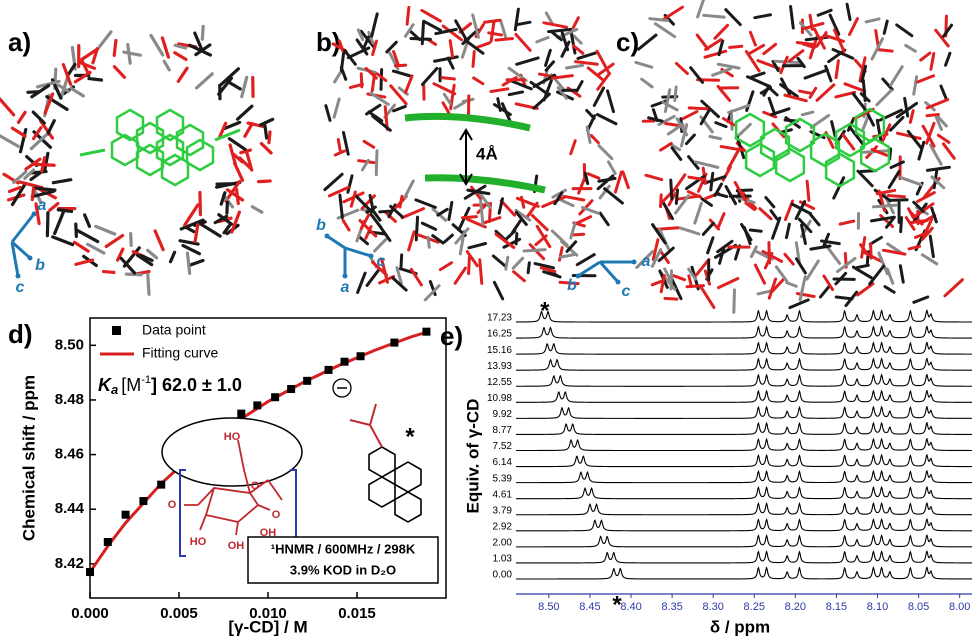 The image size is (976, 640). What do you see at coordinates (499, 318) in the screenshot?
I see `row-label: 17.23` at bounding box center [499, 318].